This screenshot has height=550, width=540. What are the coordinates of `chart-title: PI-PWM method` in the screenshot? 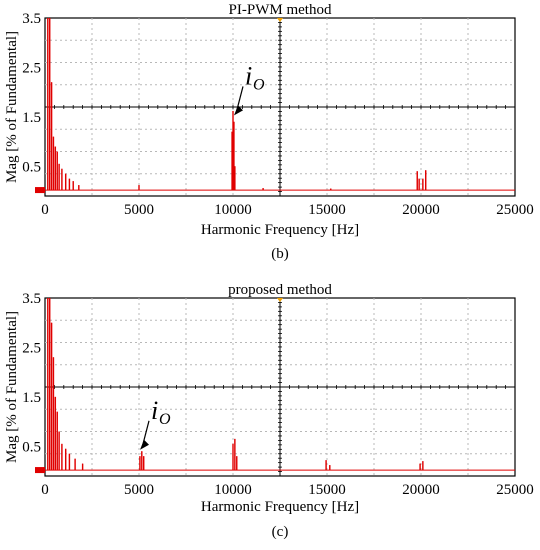 It's located at (280, 10).